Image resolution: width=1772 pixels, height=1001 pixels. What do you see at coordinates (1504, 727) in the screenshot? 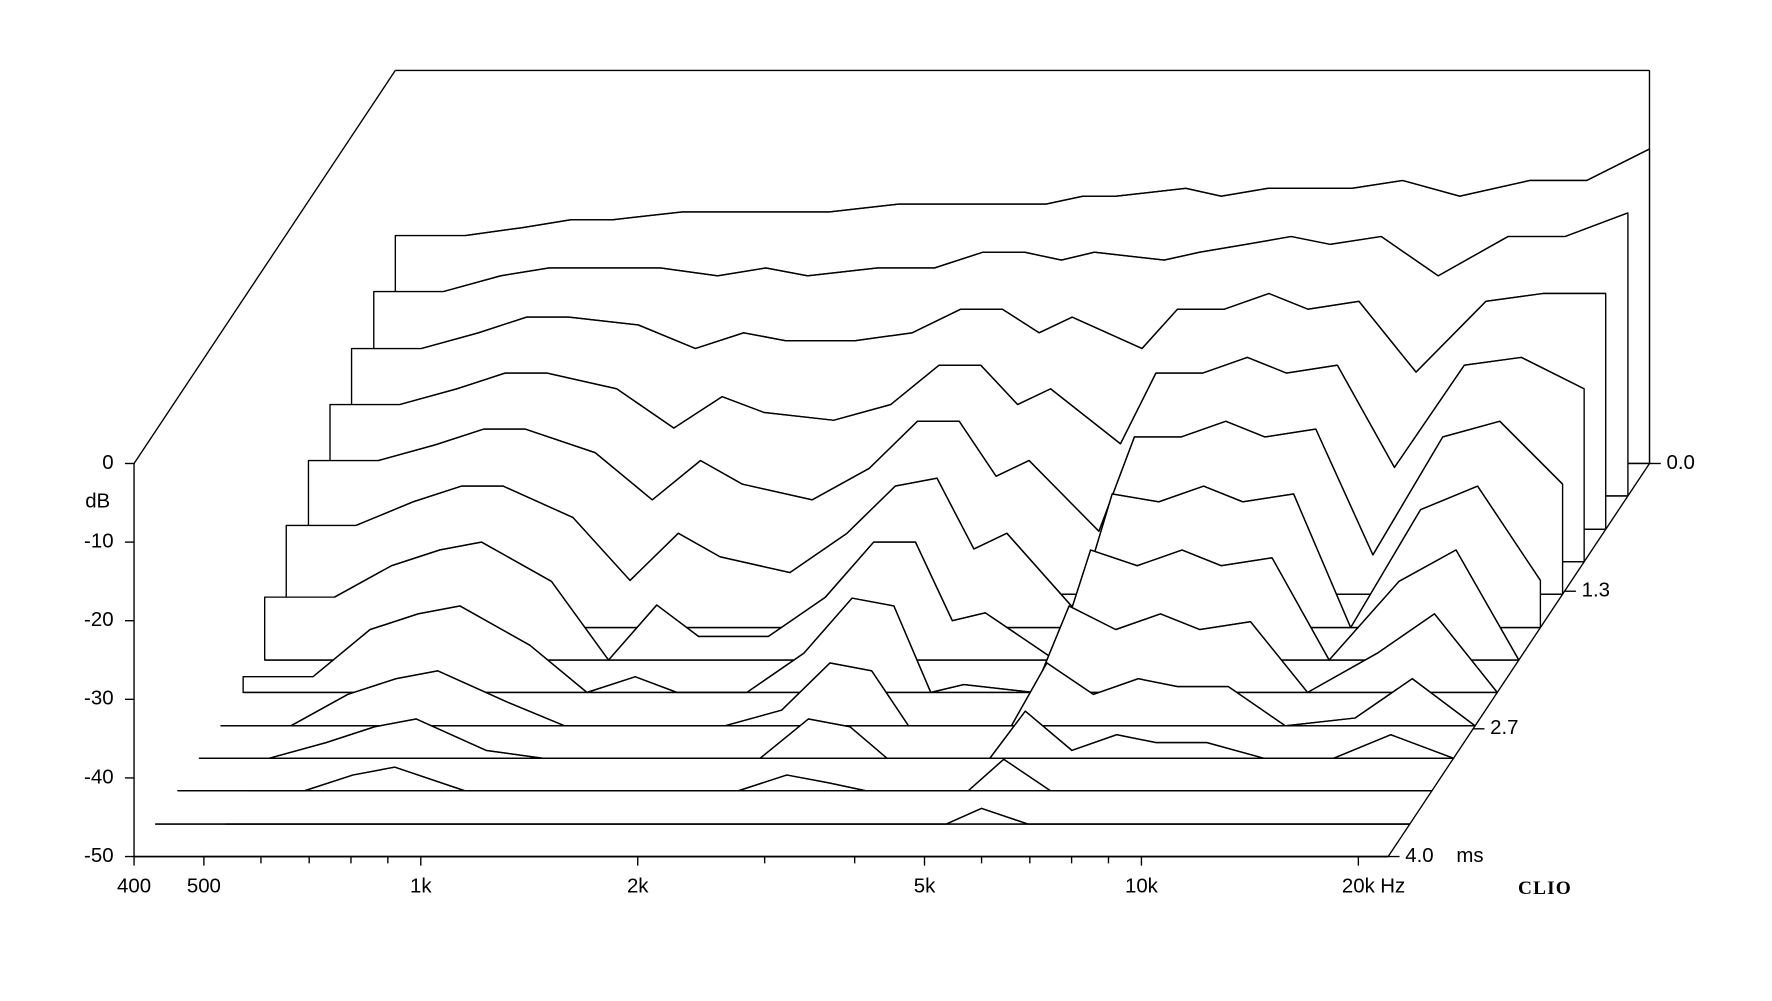
I see `z-tick-label: 2.7` at bounding box center [1504, 727].